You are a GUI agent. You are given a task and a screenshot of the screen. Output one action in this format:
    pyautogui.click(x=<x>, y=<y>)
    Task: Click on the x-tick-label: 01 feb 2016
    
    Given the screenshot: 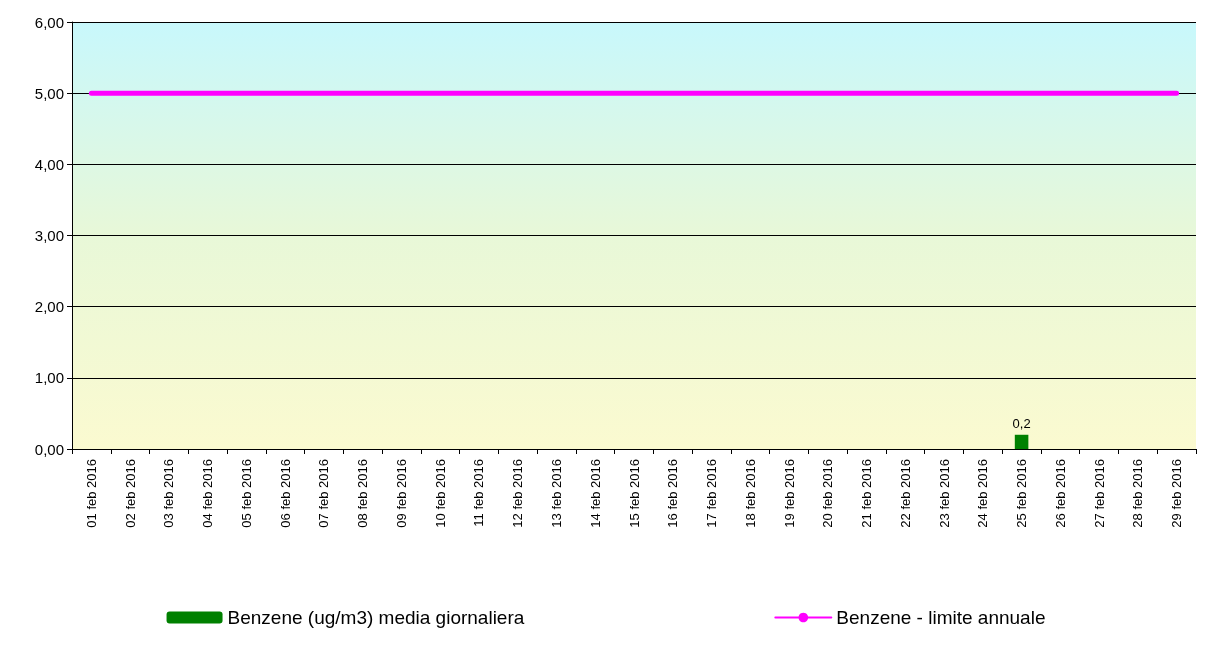 What is the action you would take?
    pyautogui.click(x=91, y=493)
    